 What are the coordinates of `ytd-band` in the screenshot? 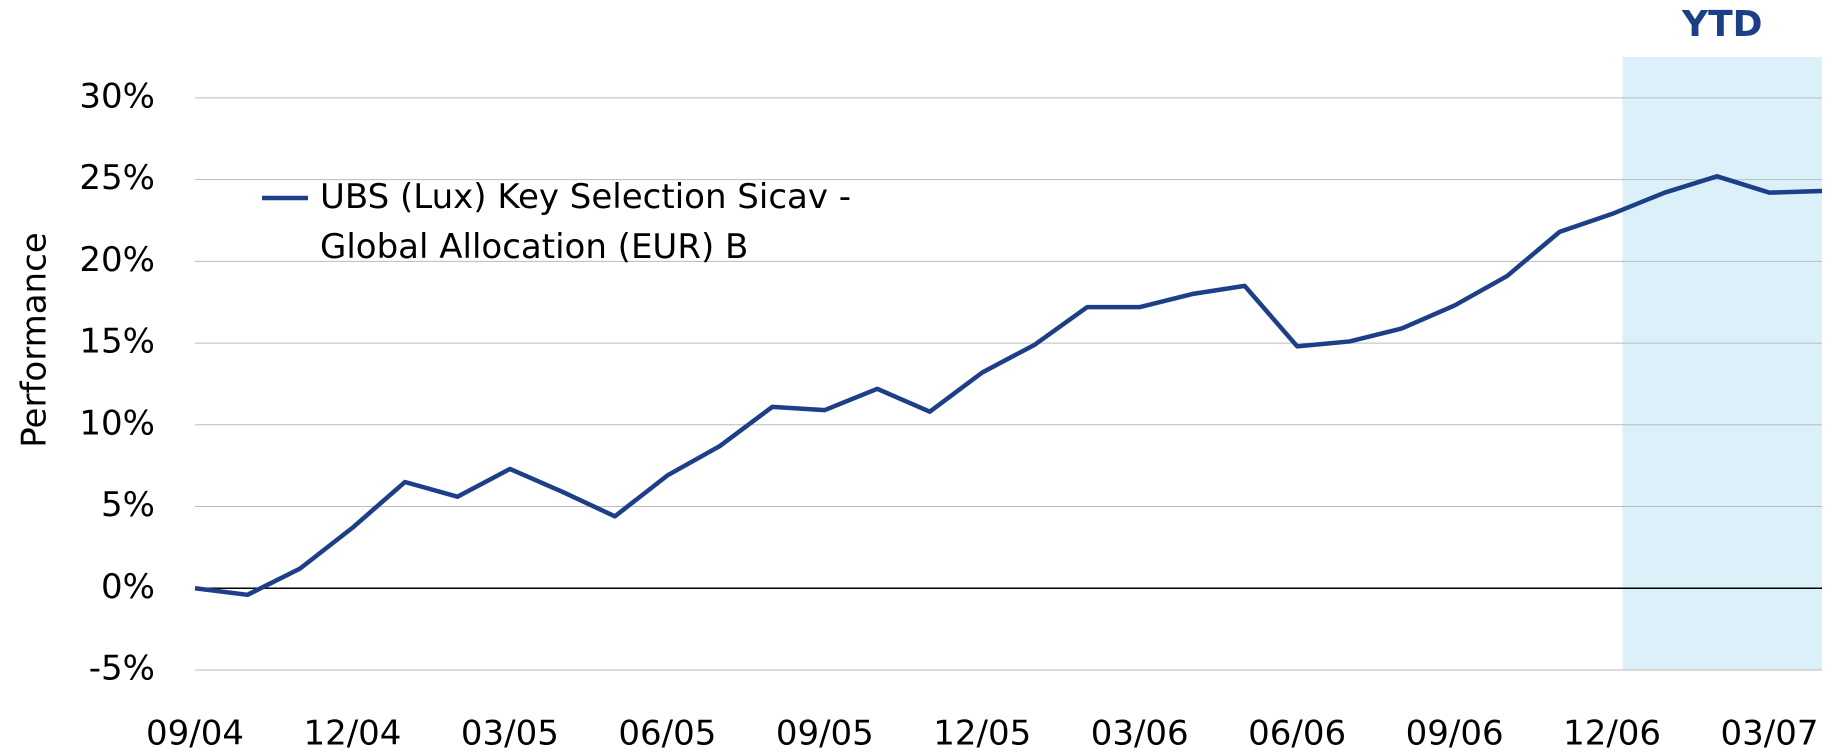 It's located at (1722, 363).